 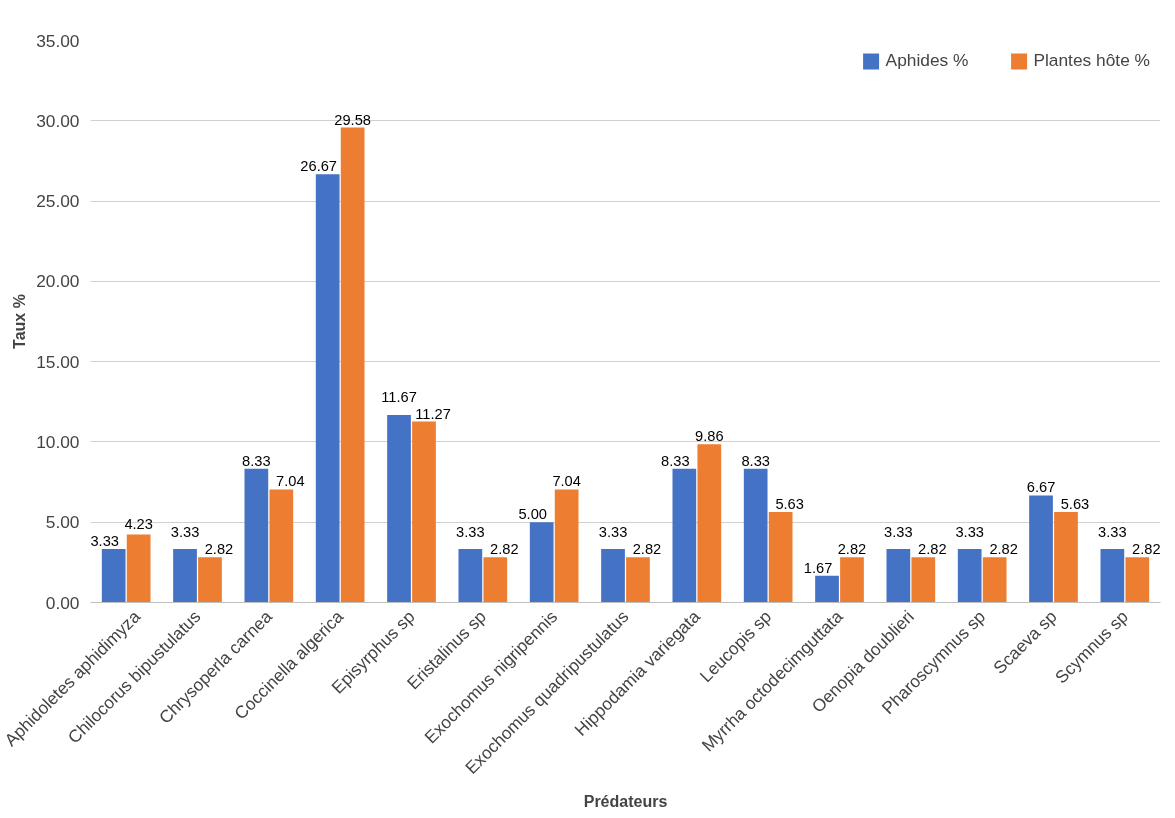 I want to click on y-tick-label: 10.00, so click(x=58, y=441).